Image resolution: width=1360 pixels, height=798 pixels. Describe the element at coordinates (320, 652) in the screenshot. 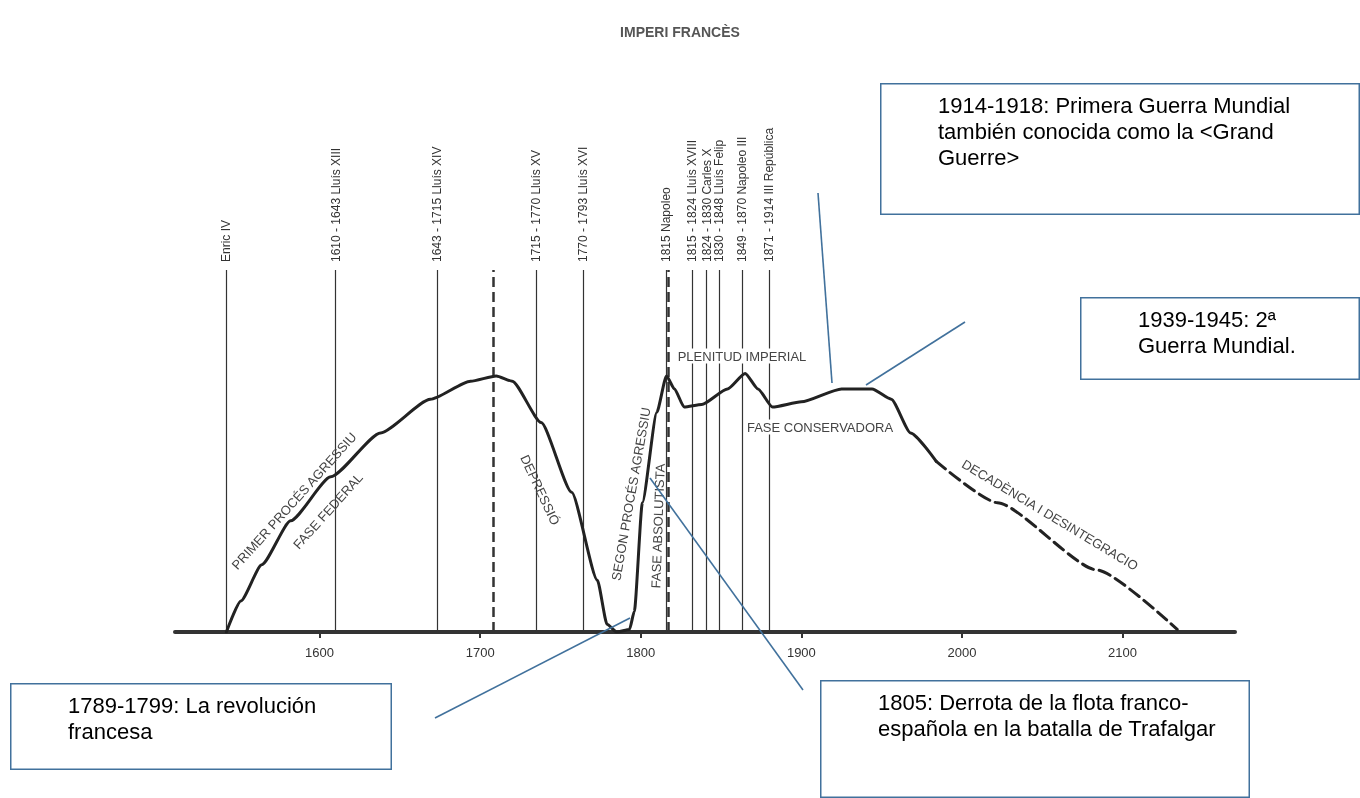

I see `x-tick-label: 1600` at that location.